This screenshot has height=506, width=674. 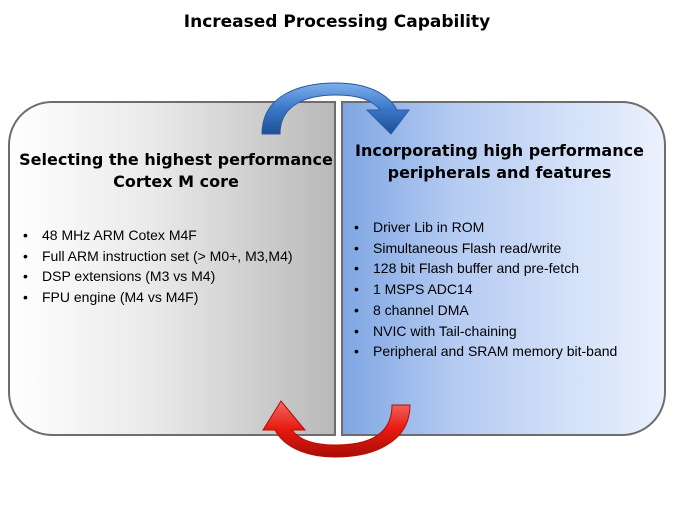 I want to click on list-item: 8 channel DMA, so click(x=496, y=310).